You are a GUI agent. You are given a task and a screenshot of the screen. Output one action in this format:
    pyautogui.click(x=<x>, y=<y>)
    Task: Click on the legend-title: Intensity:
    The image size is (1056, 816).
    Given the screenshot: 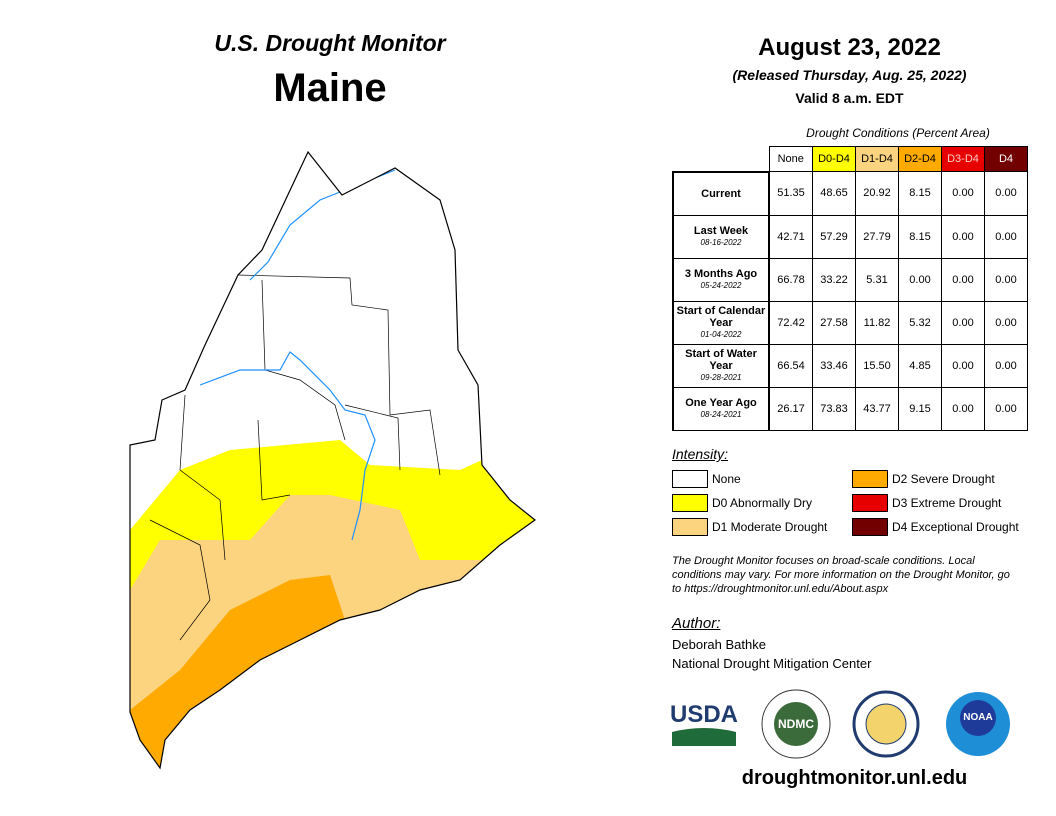 What is the action you would take?
    pyautogui.click(x=700, y=454)
    